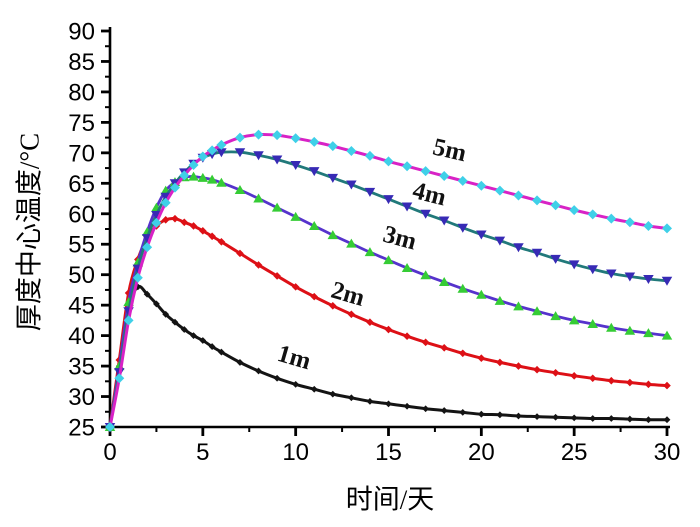 The width and height of the screenshot is (700, 527). What do you see at coordinates (81, 336) in the screenshot?
I see `y-tick-label: 40` at bounding box center [81, 336].